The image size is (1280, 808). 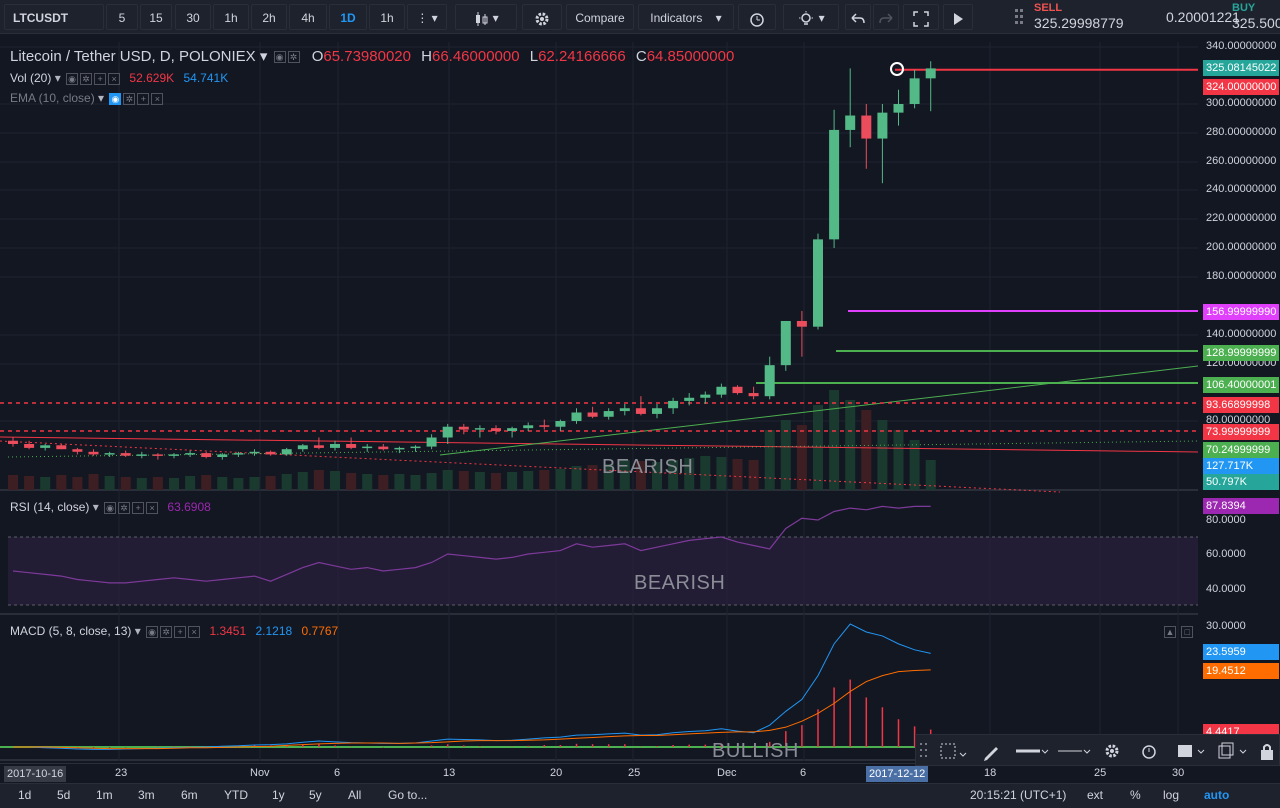 I want to click on rsi-value: 63.6908, so click(x=189, y=507).